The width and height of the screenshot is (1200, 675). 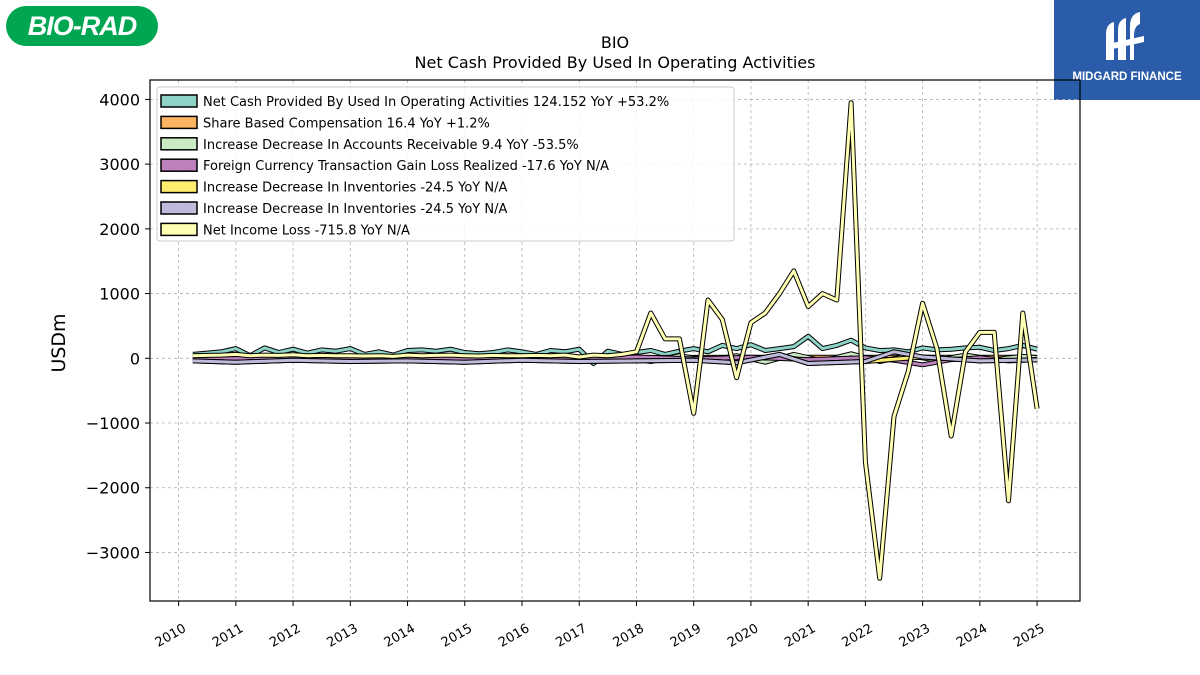 What do you see at coordinates (743, 636) in the screenshot?
I see `x-tick-label: 2020` at bounding box center [743, 636].